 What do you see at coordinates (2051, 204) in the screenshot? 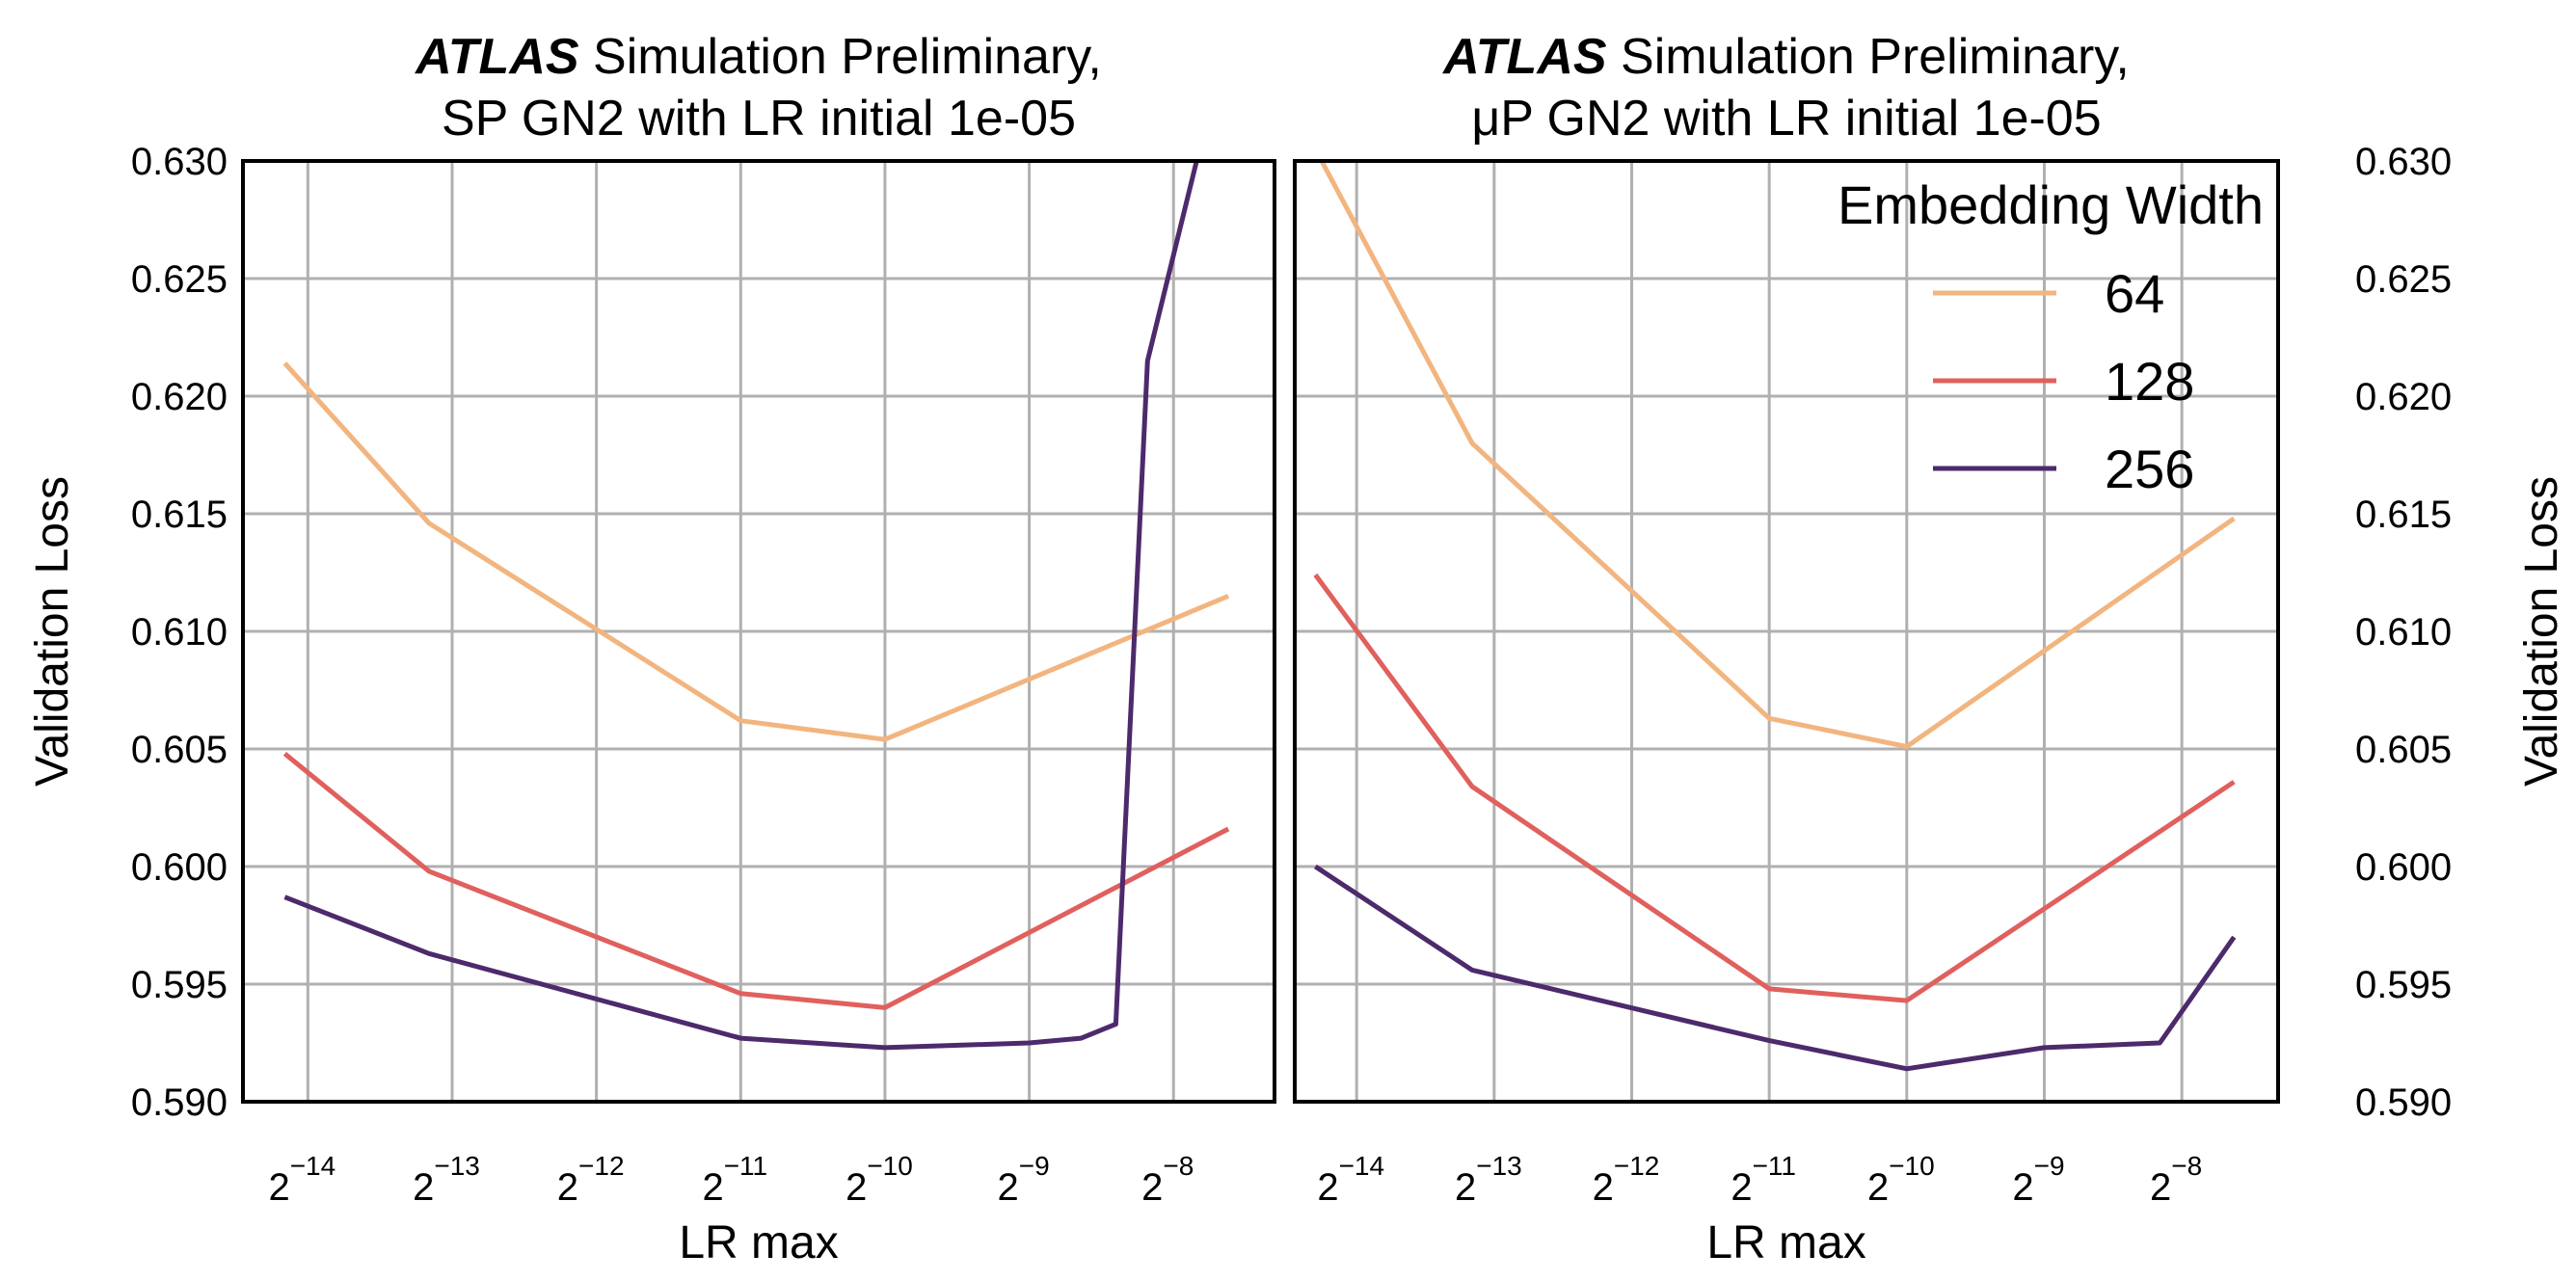
I see `legend-title: Embedding Width` at bounding box center [2051, 204].